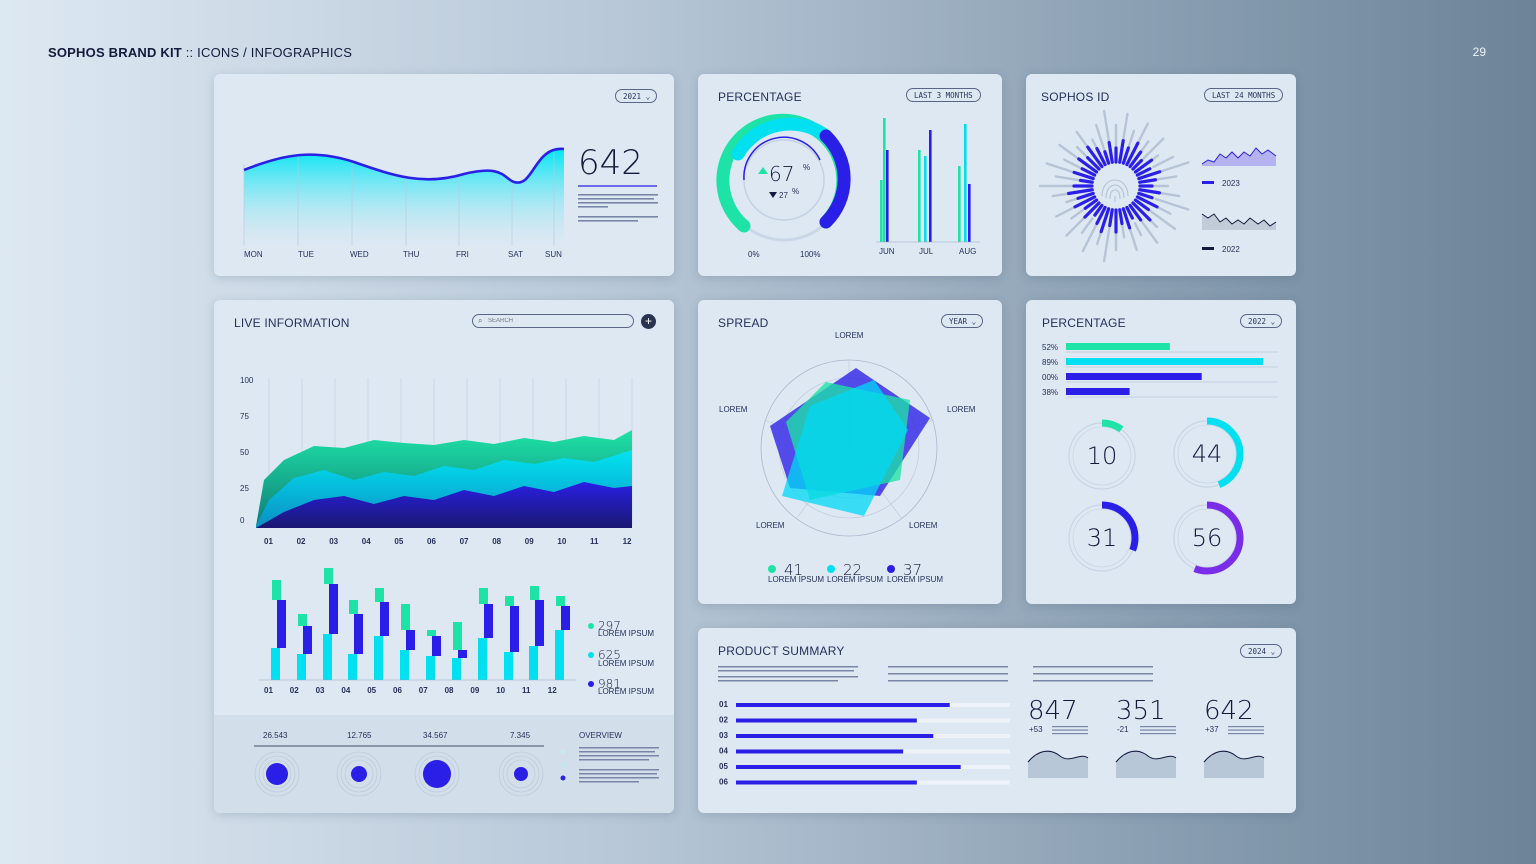 The image size is (1536, 864). I want to click on x-tick: 06, so click(431, 541).